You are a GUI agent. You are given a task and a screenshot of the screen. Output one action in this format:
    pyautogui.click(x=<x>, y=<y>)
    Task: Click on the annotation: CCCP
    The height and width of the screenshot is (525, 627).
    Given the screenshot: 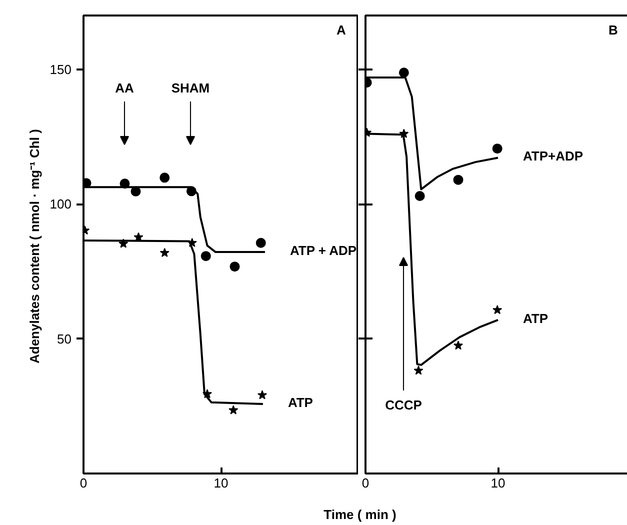 What is the action you would take?
    pyautogui.click(x=403, y=405)
    